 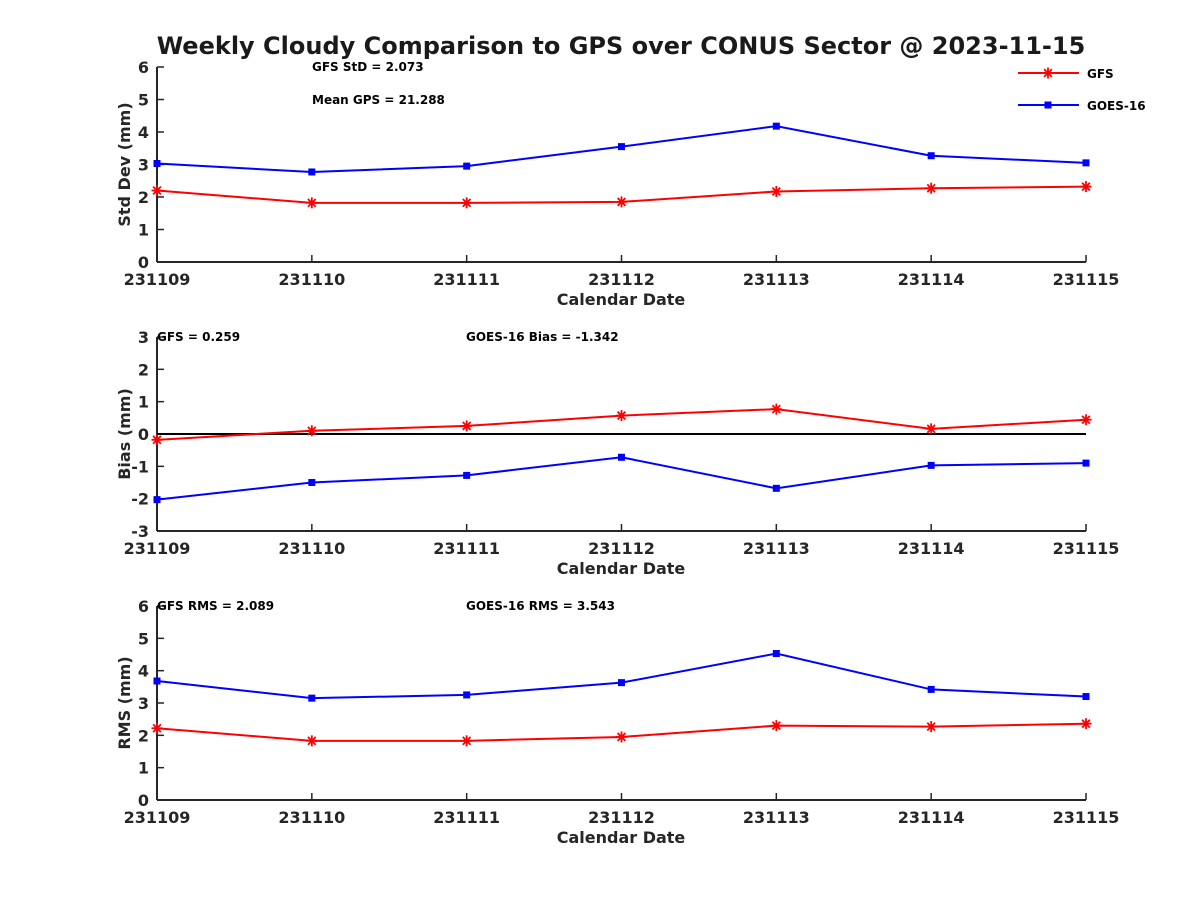 I want to click on legend: GFS GOES-16, so click(x=1082, y=90).